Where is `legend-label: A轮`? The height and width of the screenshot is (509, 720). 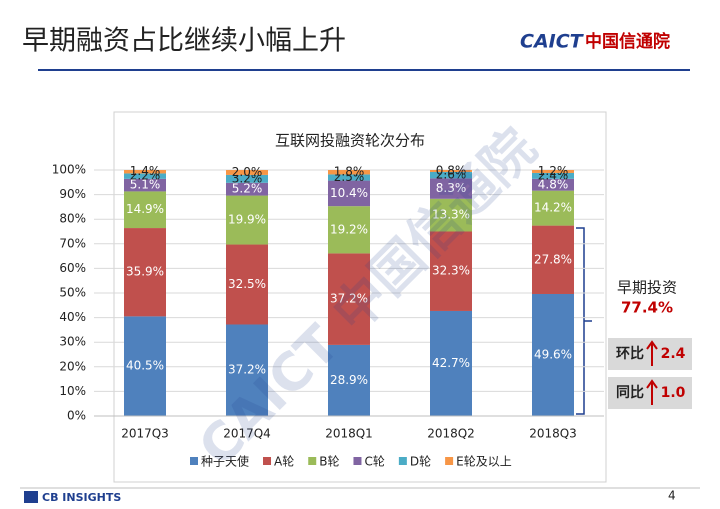
legend-label: A轮 is located at coordinates (284, 462).